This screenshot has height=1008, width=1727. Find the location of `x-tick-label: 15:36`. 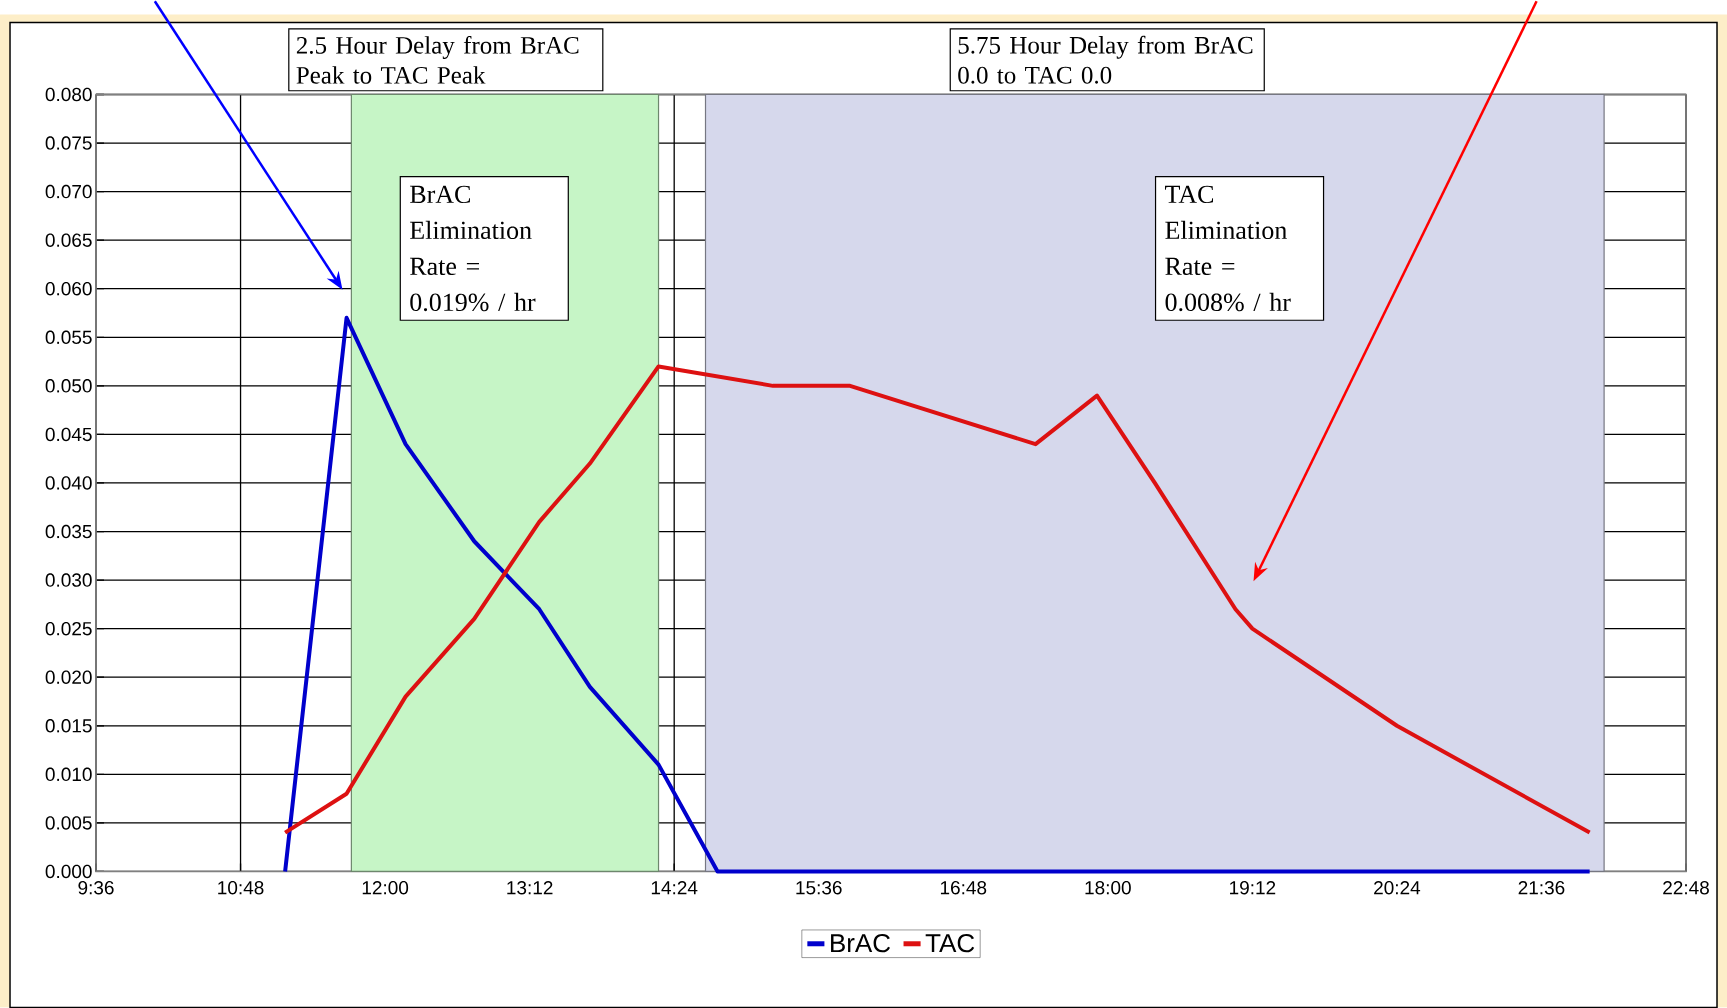

x-tick-label: 15:36 is located at coordinates (819, 887).